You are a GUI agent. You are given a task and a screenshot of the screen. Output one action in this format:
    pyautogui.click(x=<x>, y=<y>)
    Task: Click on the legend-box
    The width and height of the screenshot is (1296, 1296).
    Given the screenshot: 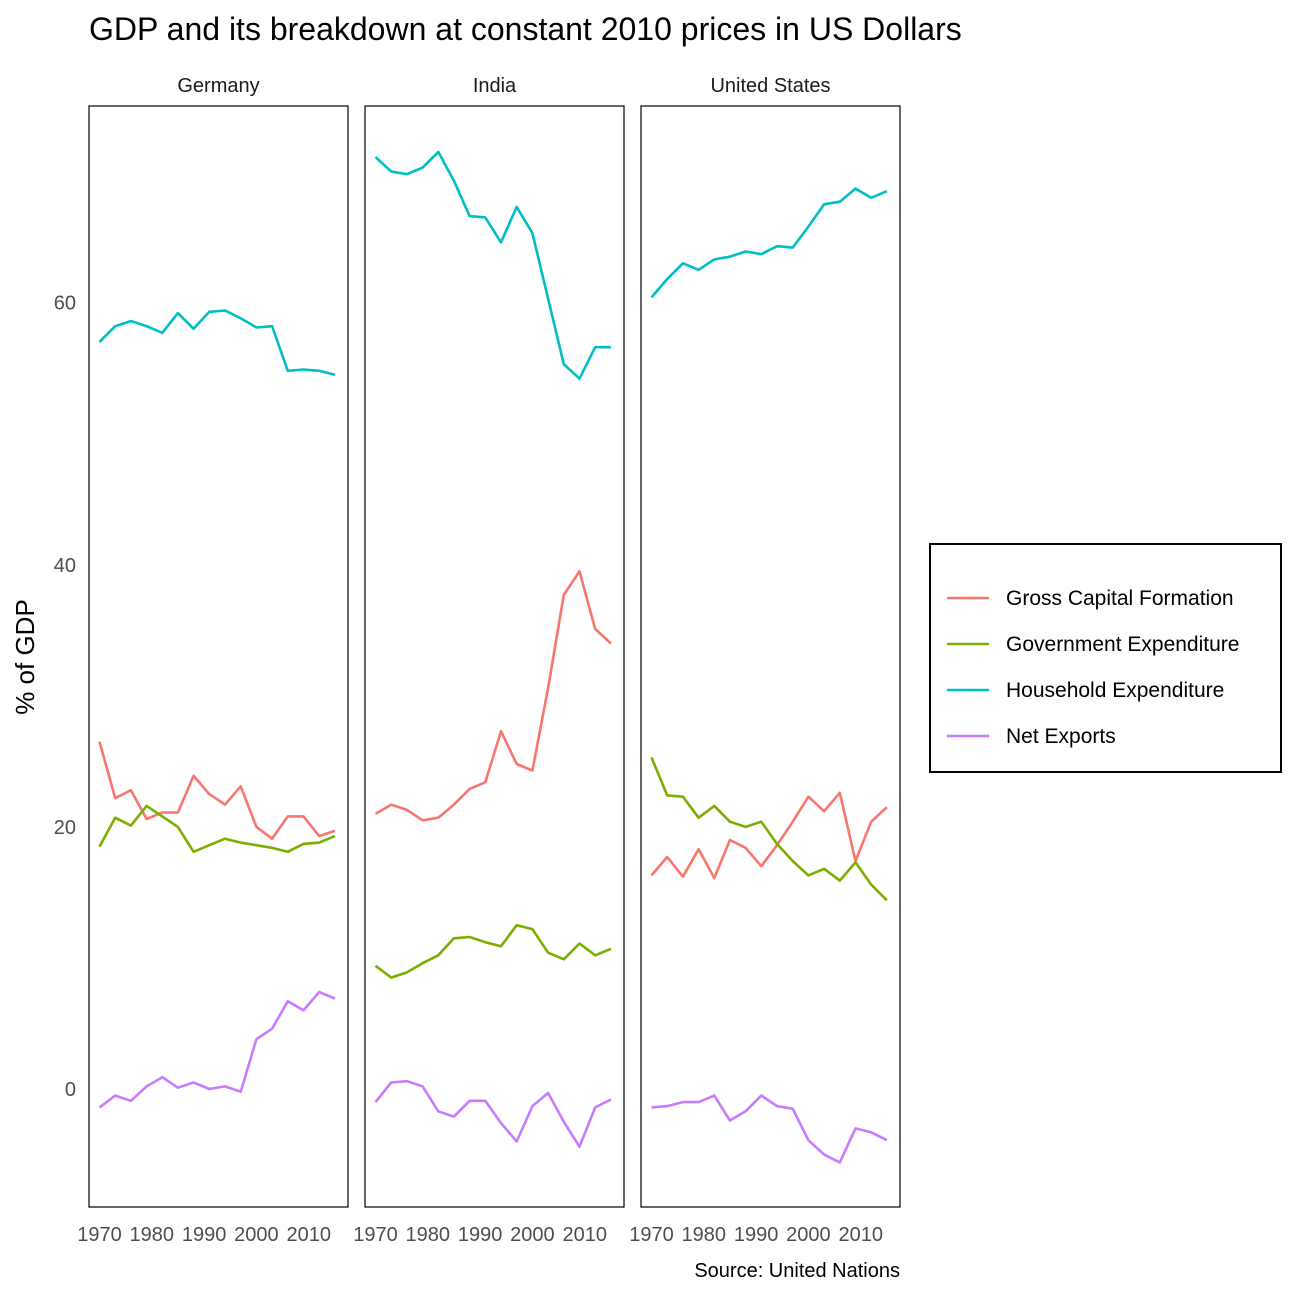 What is the action you would take?
    pyautogui.click(x=1105, y=658)
    